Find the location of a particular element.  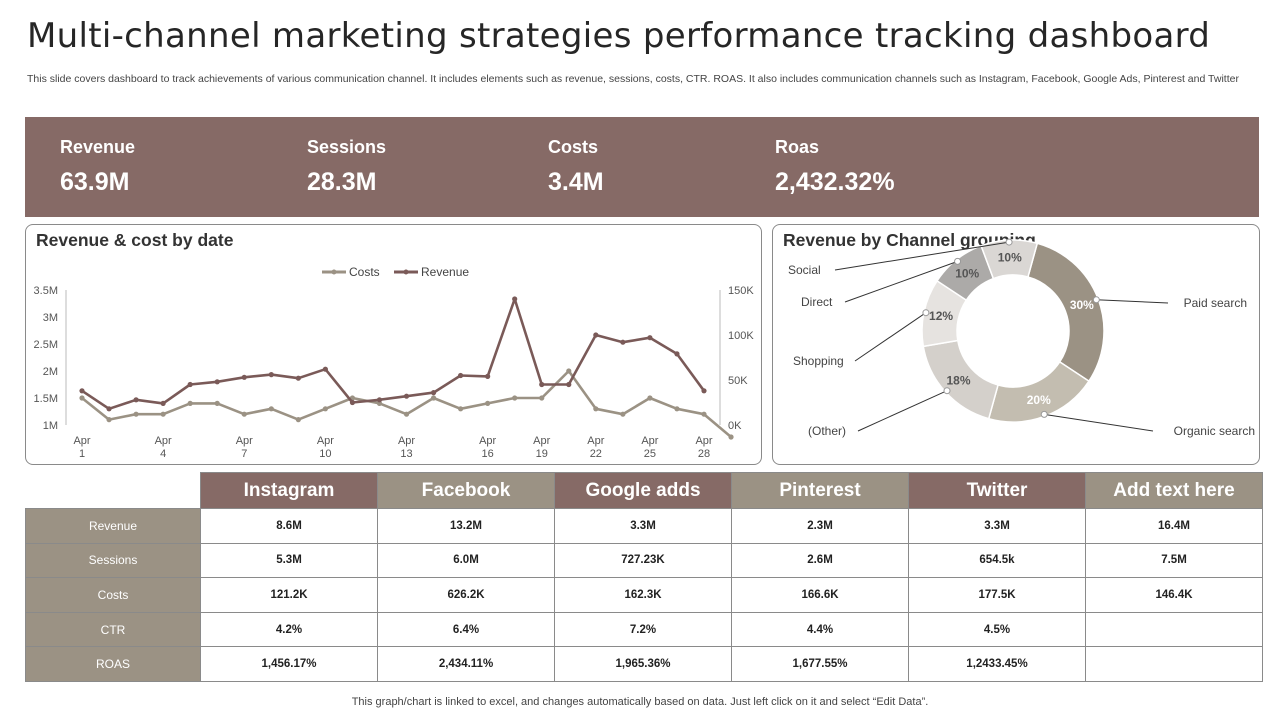

left-axis-tick: 2M is located at coordinates (50, 372).